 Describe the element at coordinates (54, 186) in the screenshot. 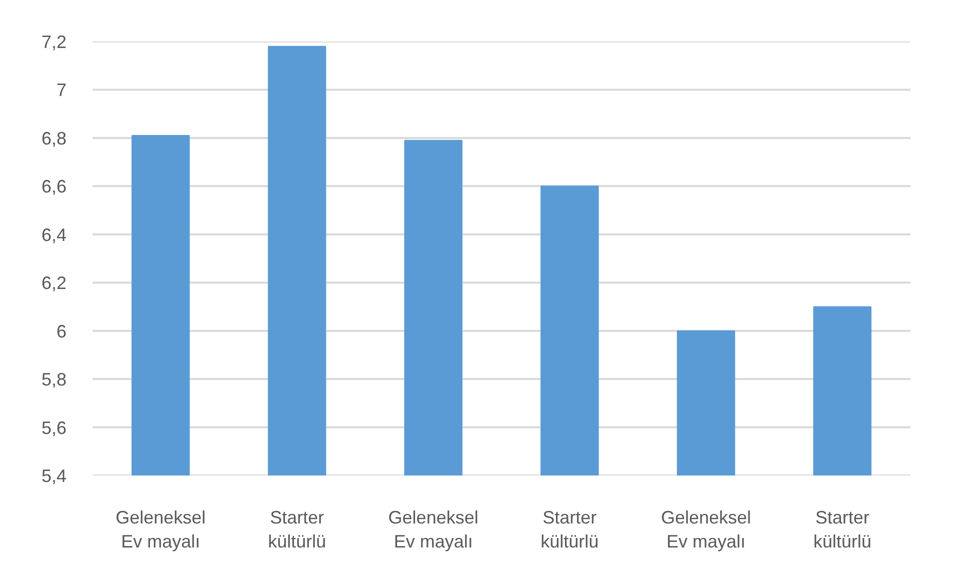

I see `y-tick-label: 6,6` at that location.